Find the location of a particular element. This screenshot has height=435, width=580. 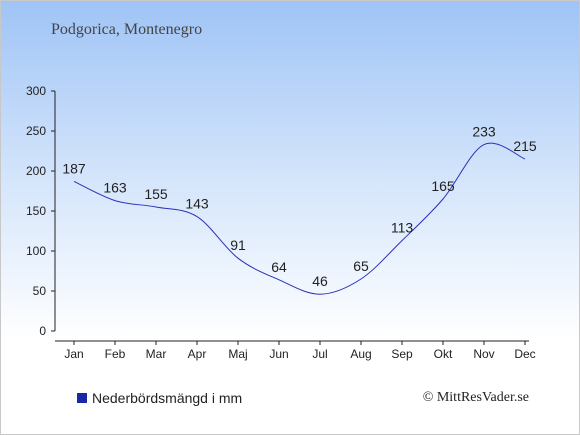

data-label: 233 is located at coordinates (484, 132).